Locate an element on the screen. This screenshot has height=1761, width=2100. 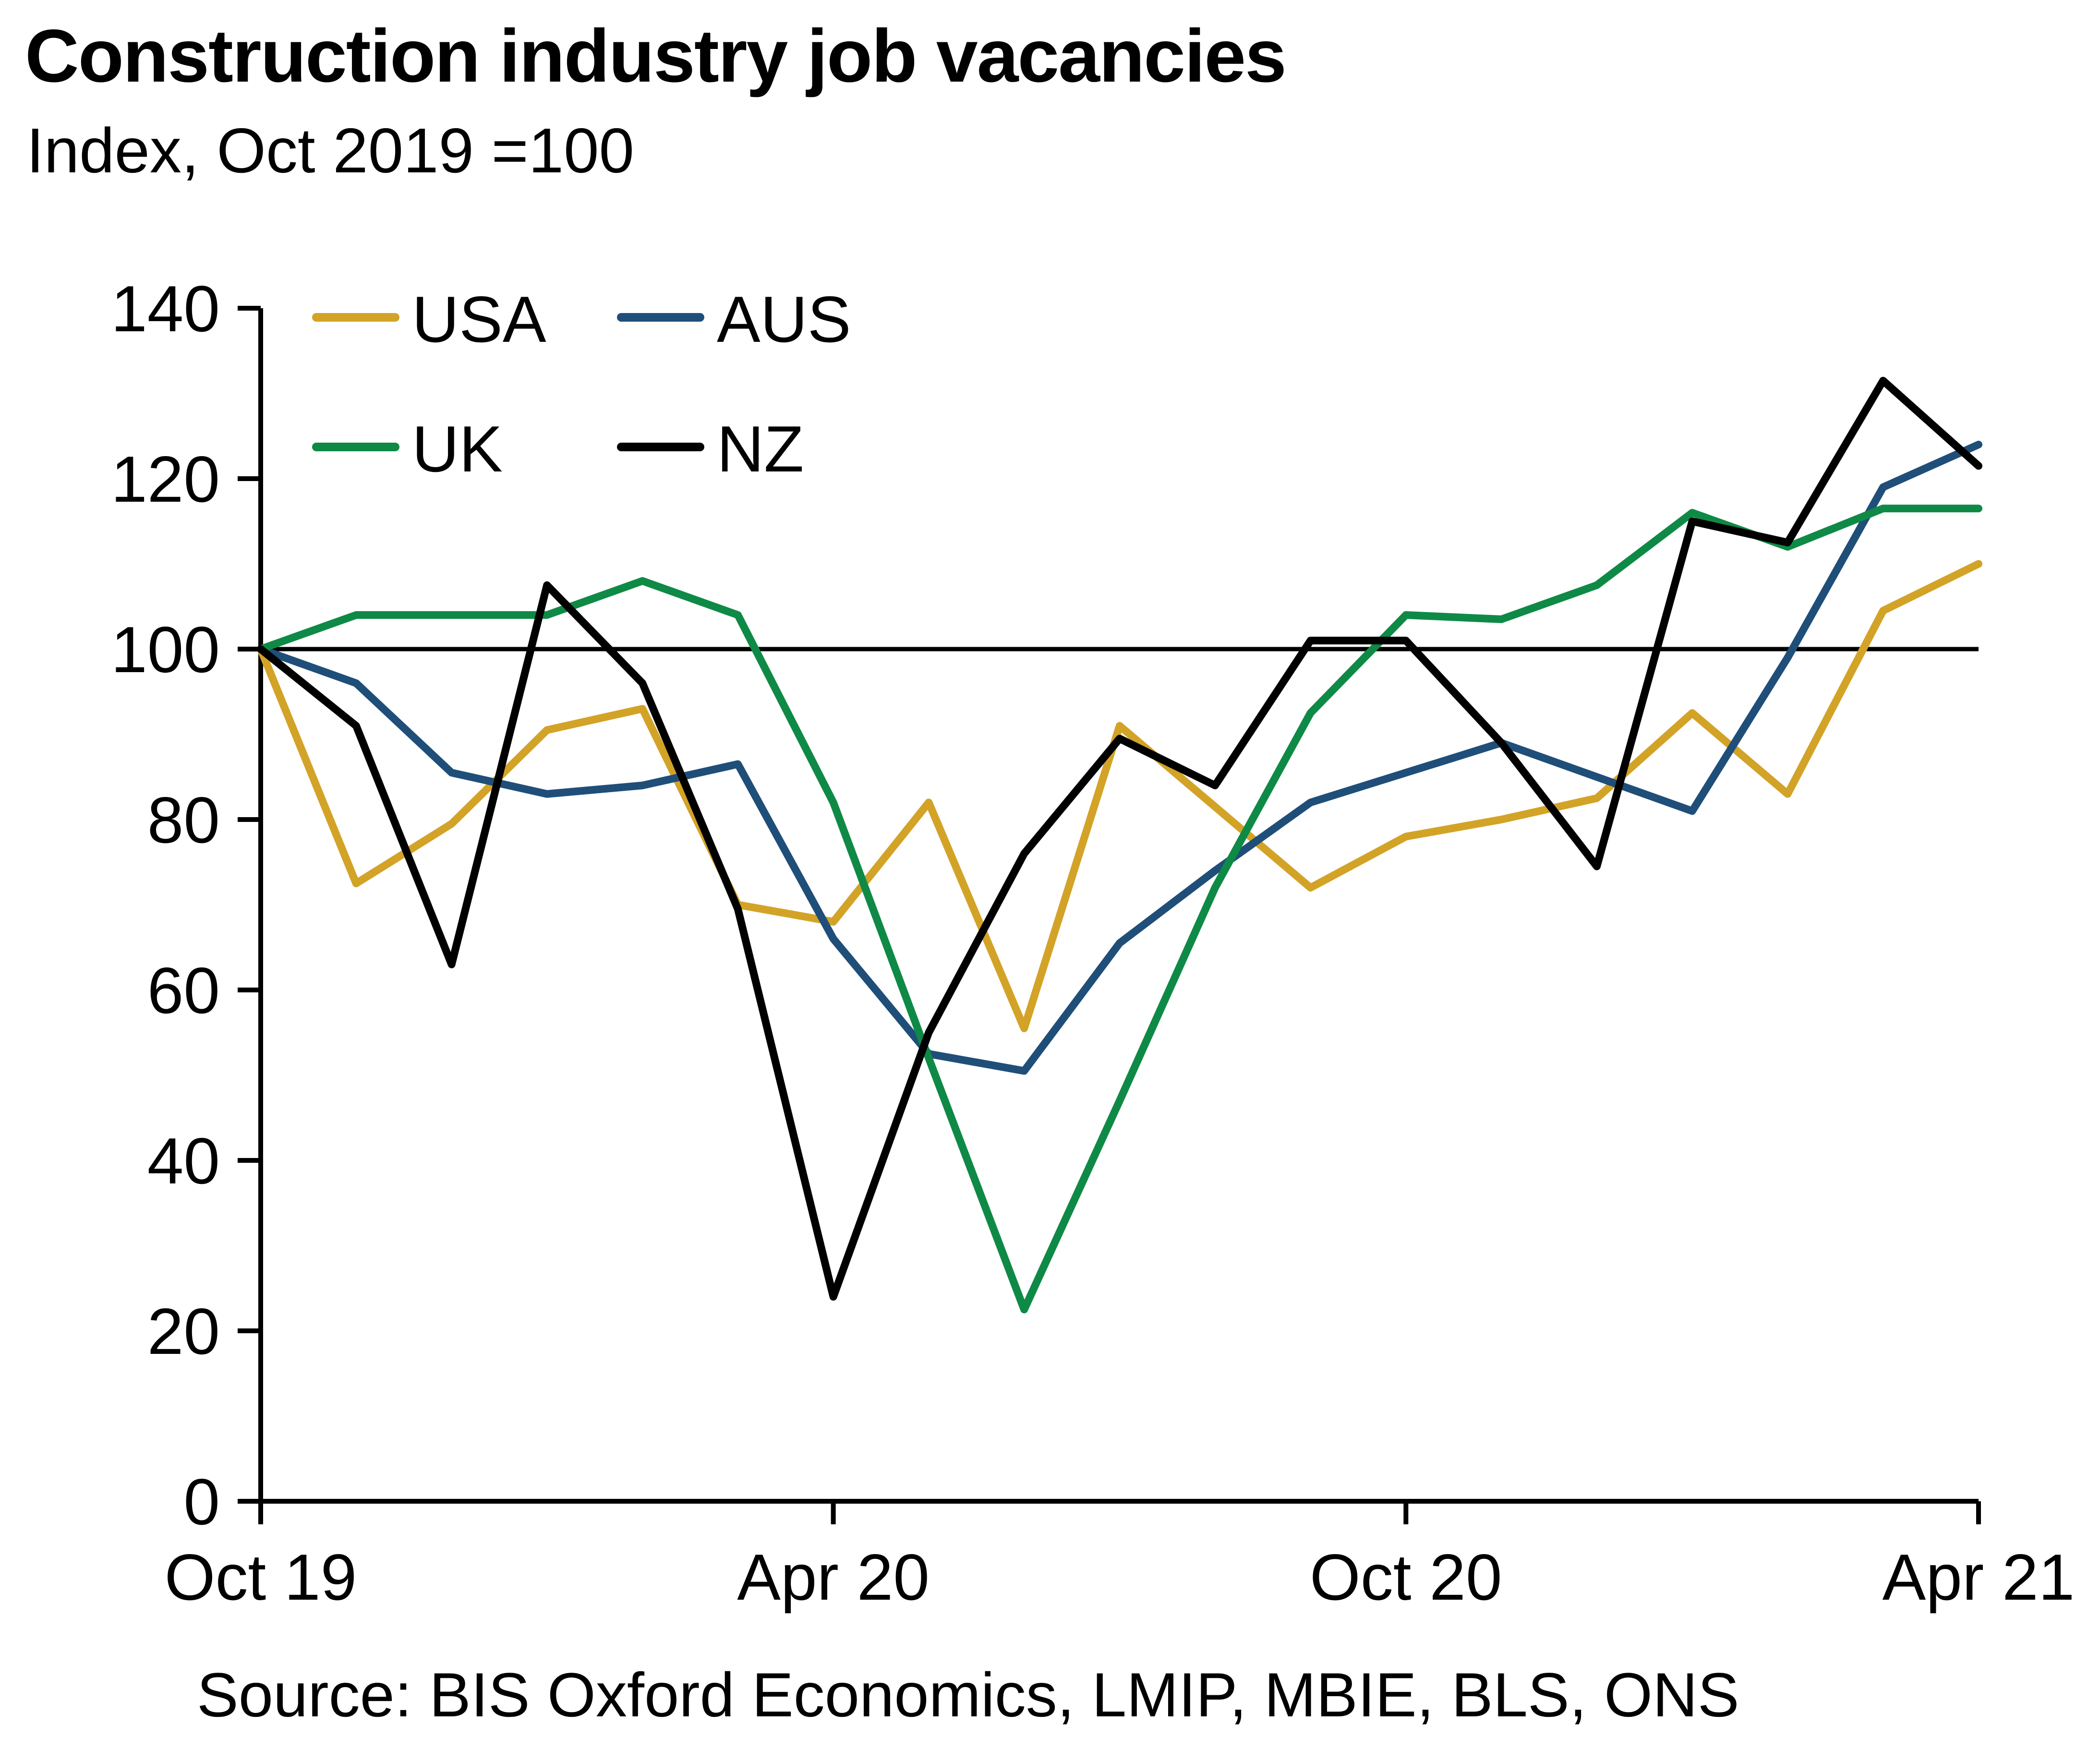
y-tick-label: 120 is located at coordinates (165, 479).